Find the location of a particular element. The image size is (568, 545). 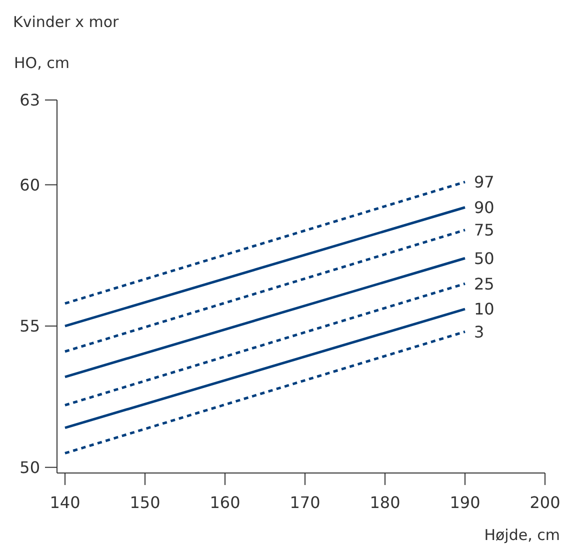

x-axis-title: Højde, cm is located at coordinates (522, 535).